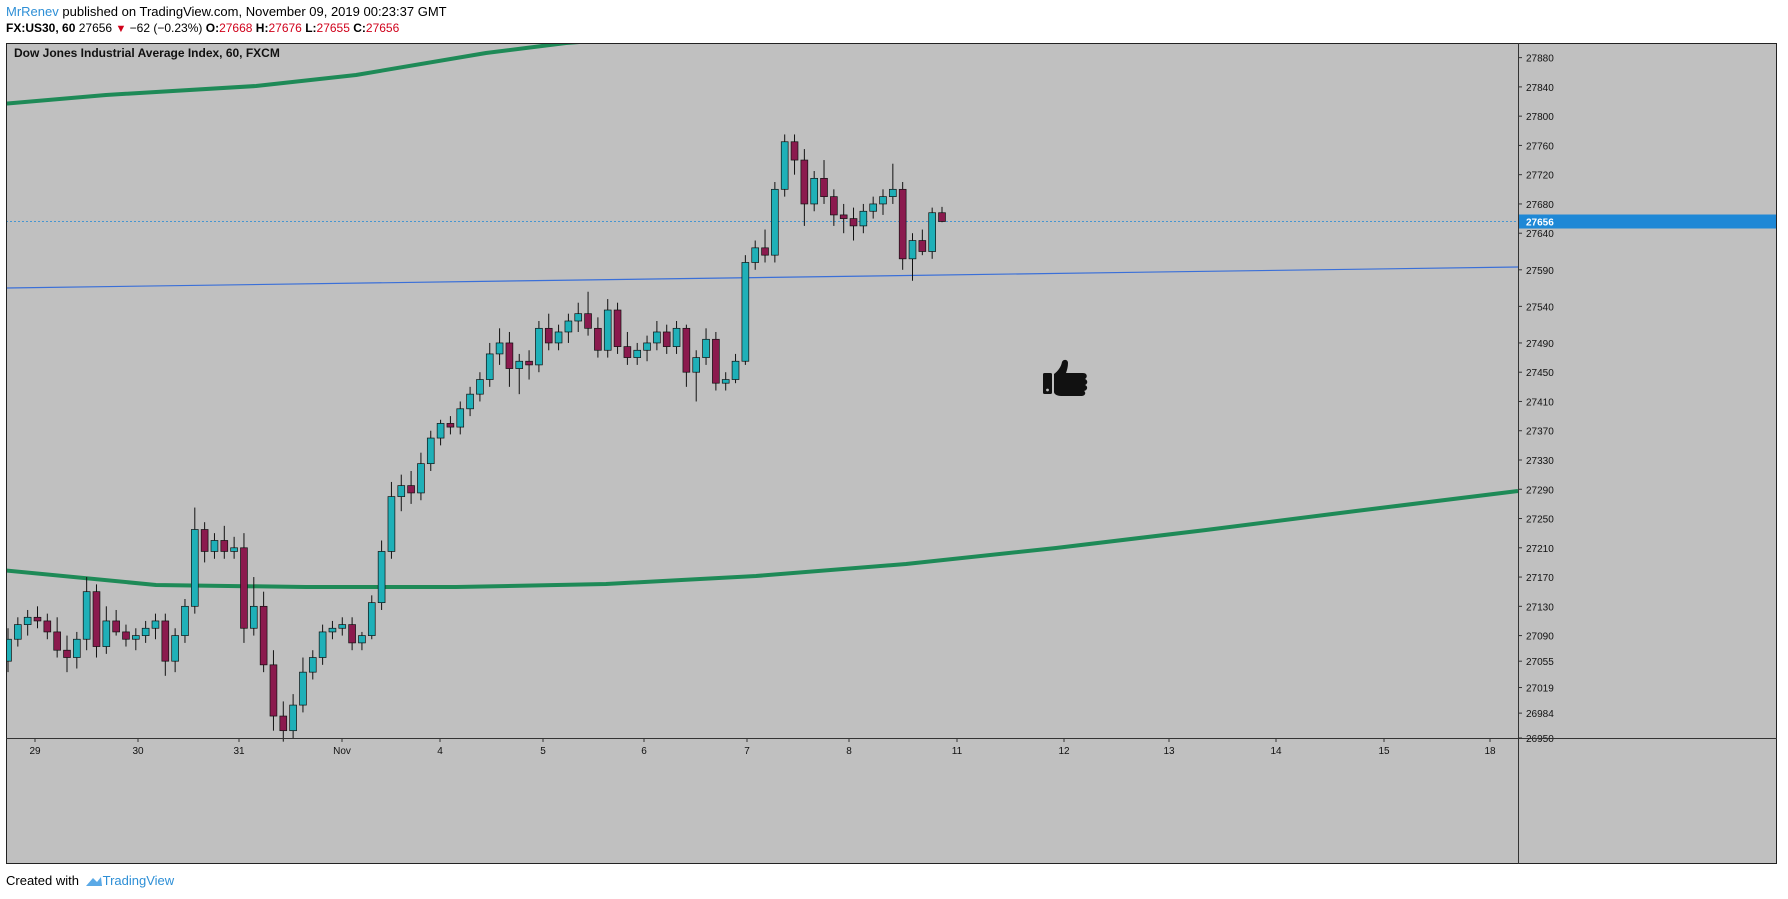 The image size is (1788, 899). Describe the element at coordinates (762, 277) in the screenshot. I see `trendline` at that location.